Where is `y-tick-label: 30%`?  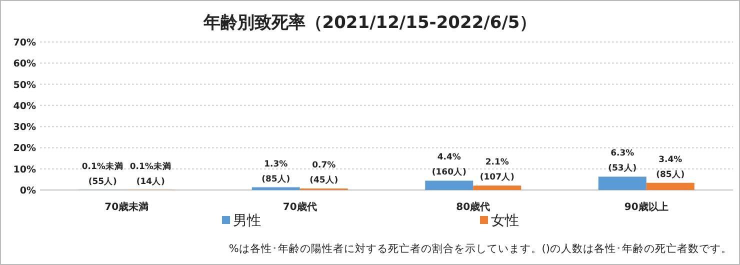
y-tick-label: 30% is located at coordinates (24, 128).